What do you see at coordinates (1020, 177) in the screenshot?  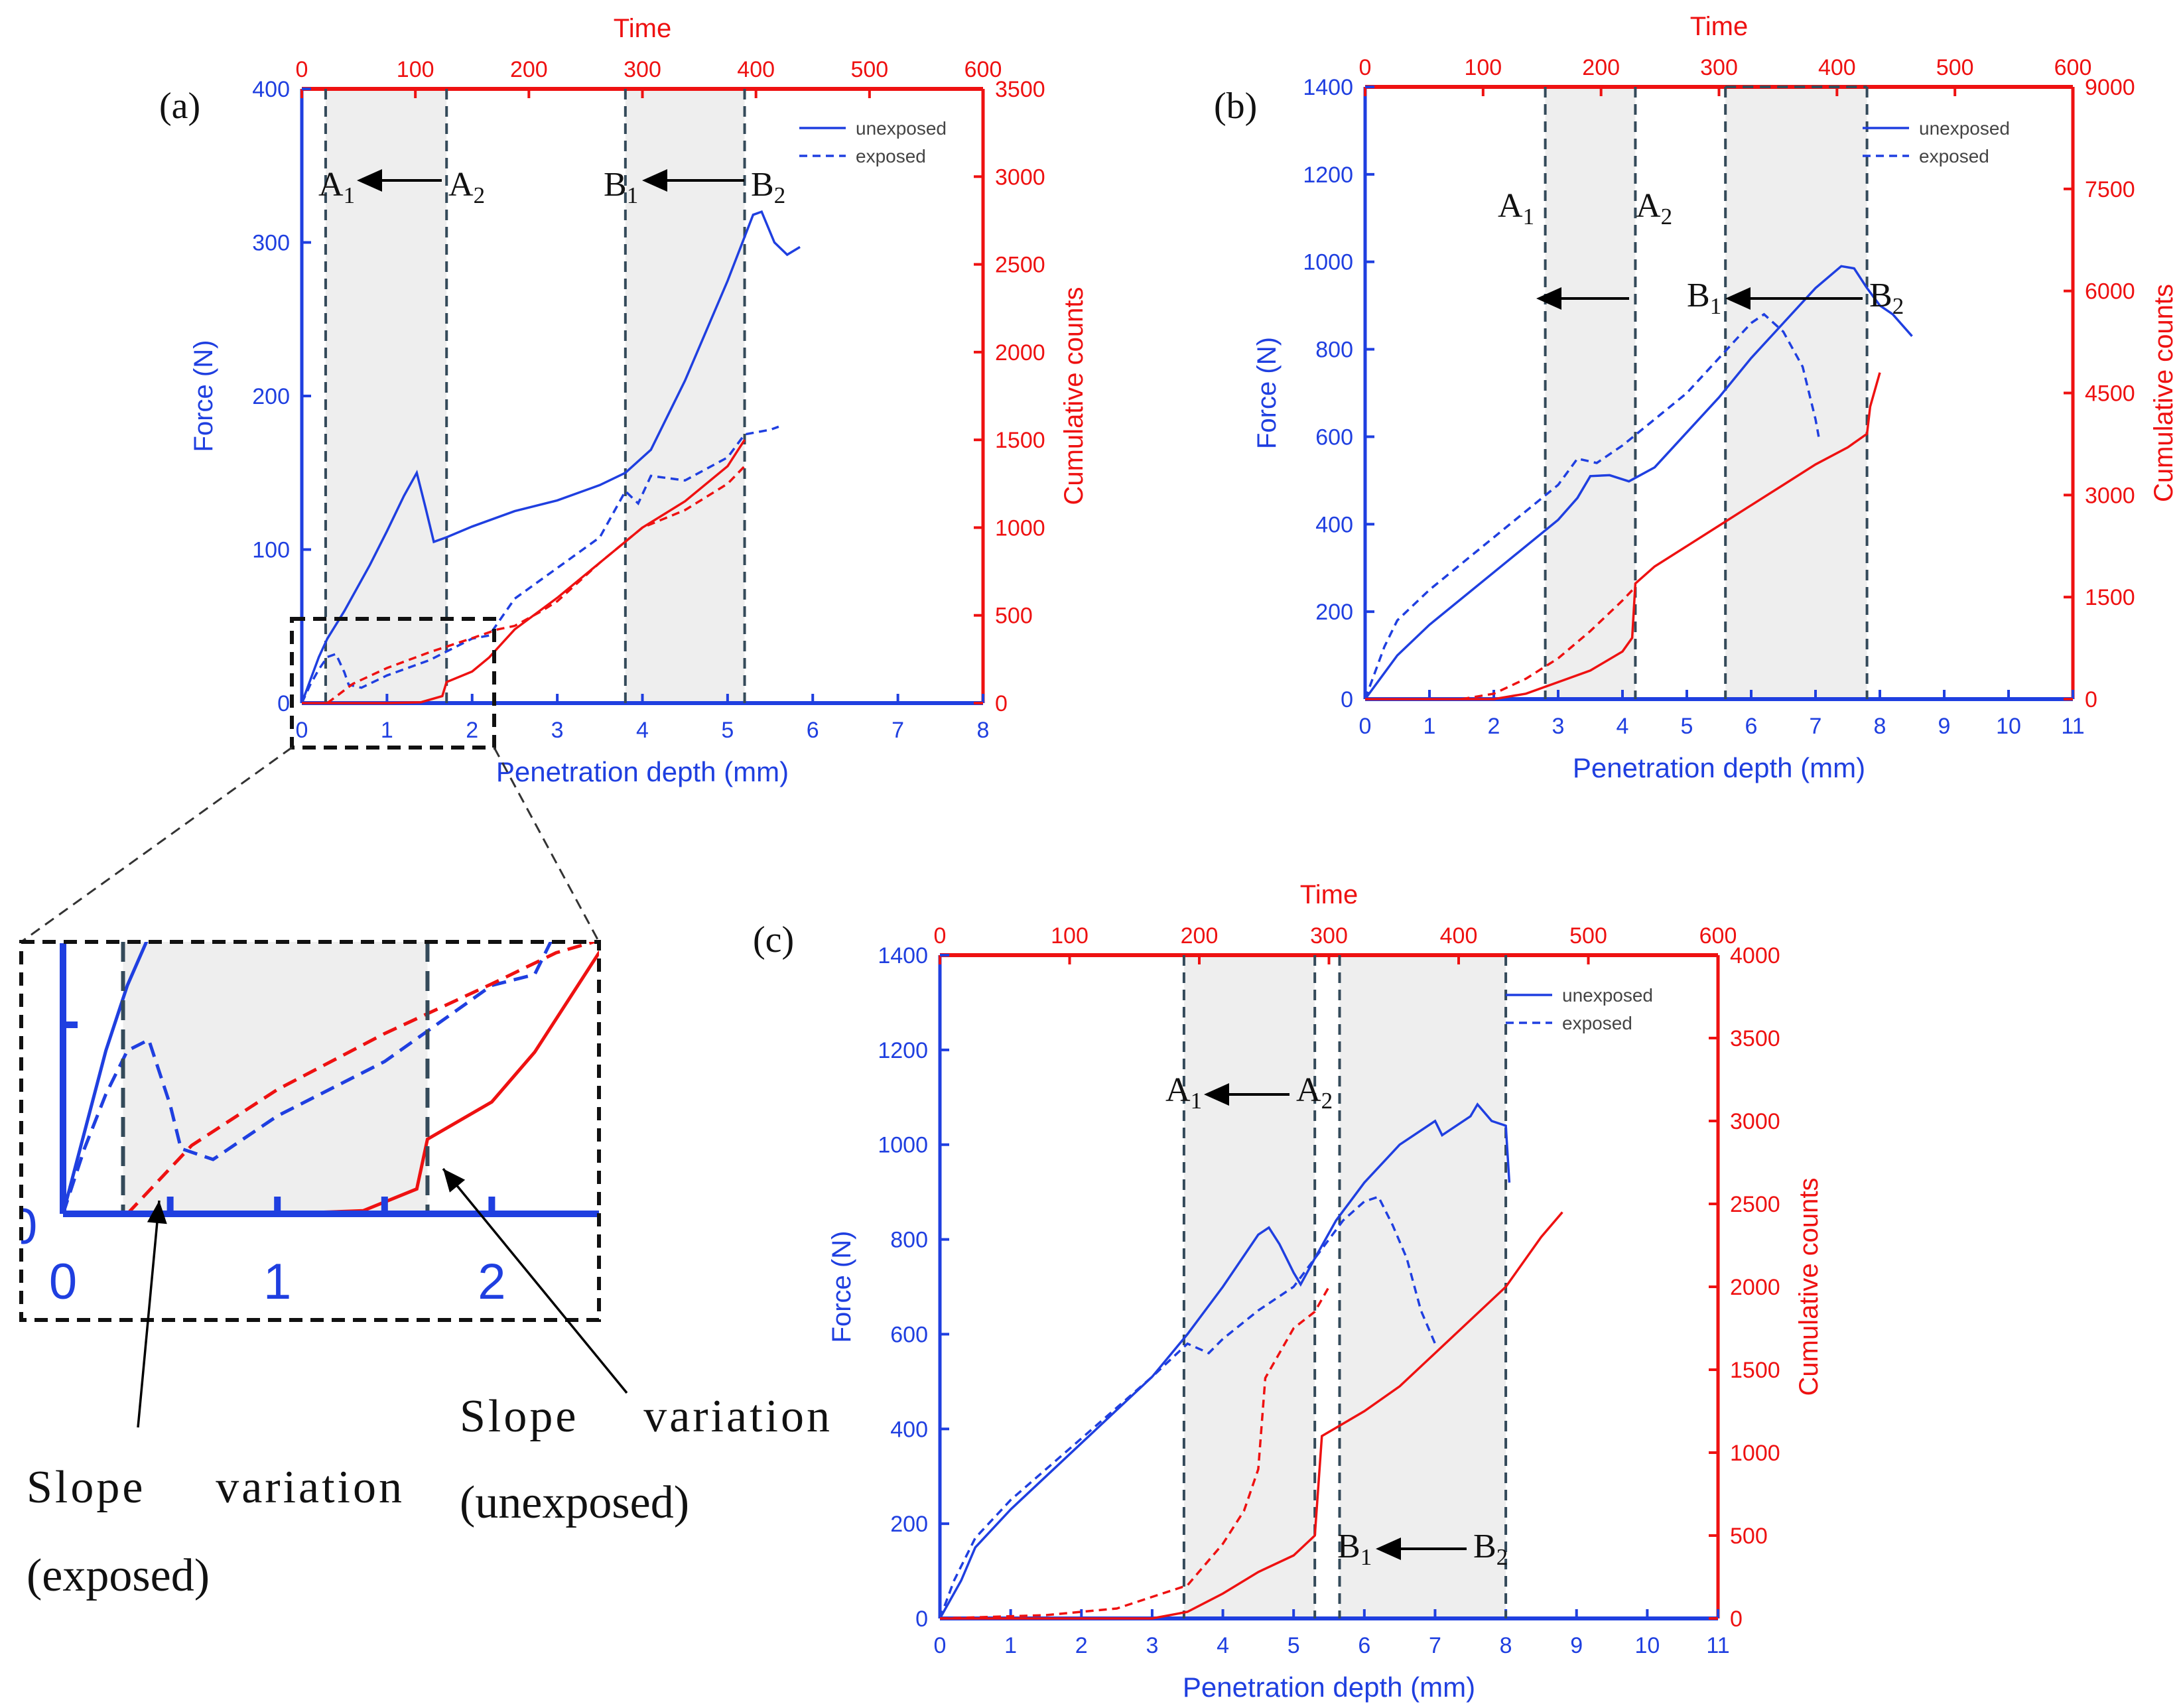 I see `y2-tick-label: 3000` at bounding box center [1020, 177].